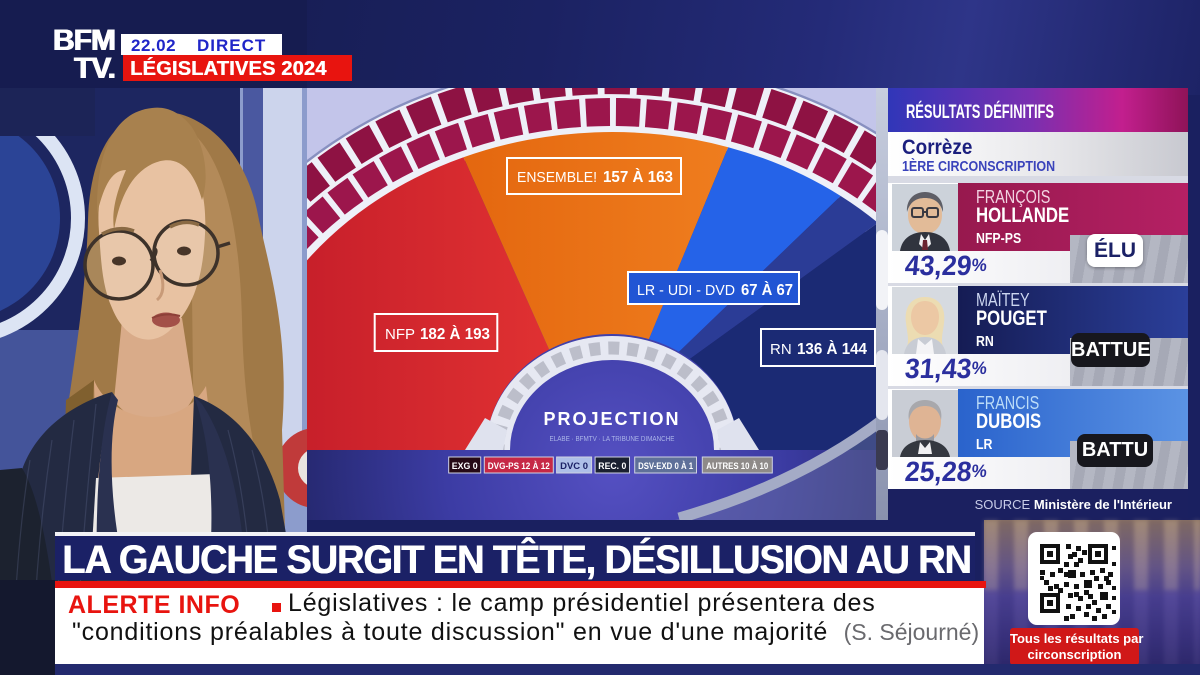  What do you see at coordinates (574, 466) in the screenshot?
I see `svg-text: DVC 0` at bounding box center [574, 466].